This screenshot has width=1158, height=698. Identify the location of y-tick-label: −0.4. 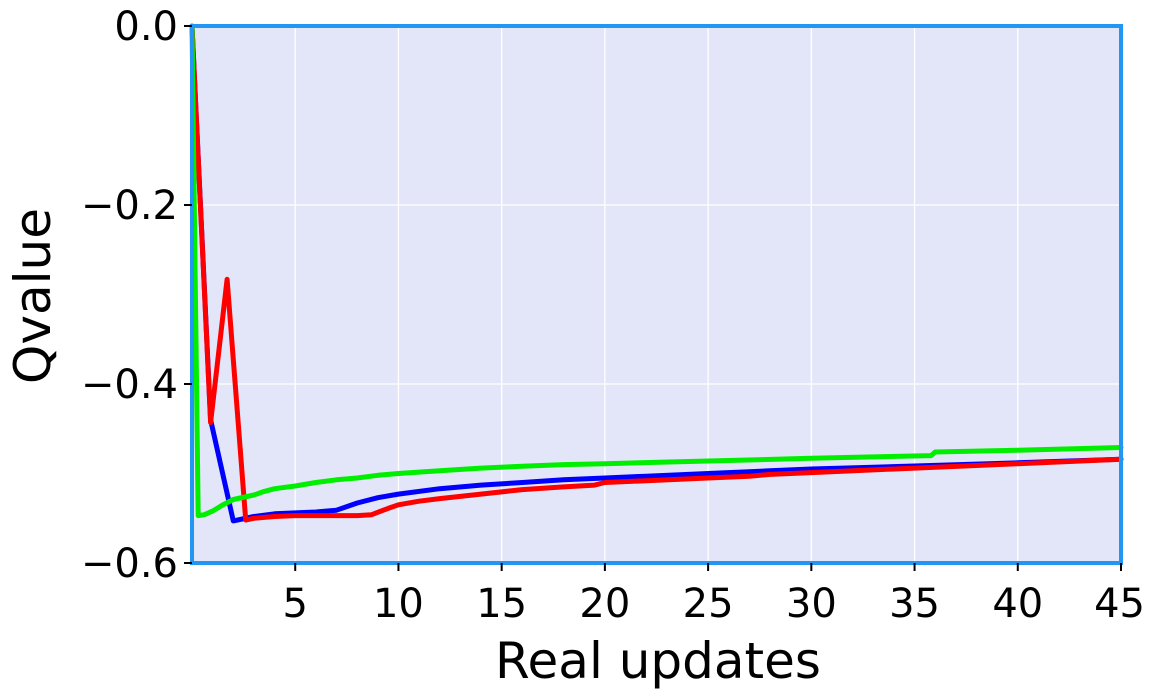
(129, 385).